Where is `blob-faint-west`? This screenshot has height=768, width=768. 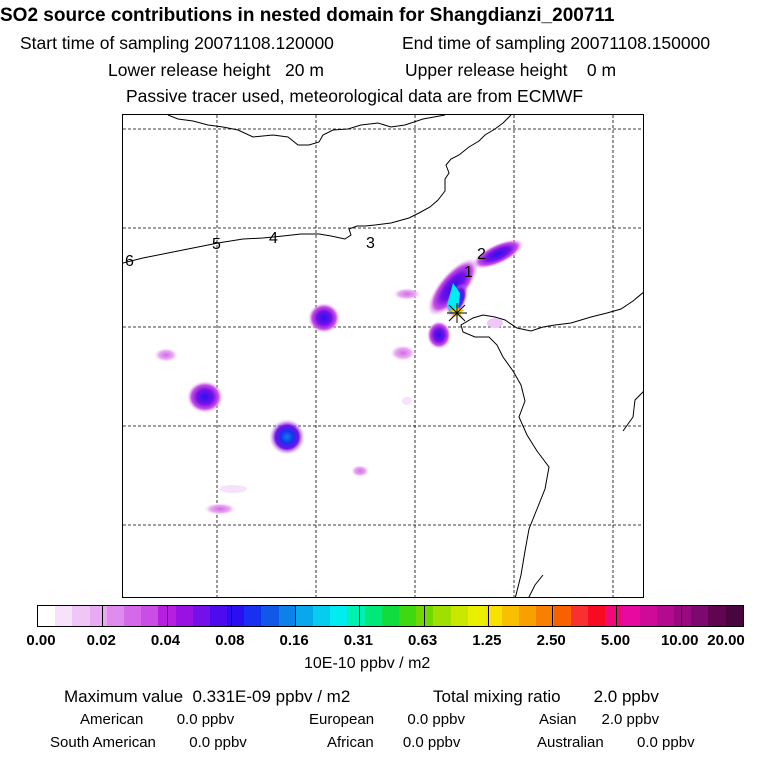
blob-faint-west is located at coordinates (166, 355).